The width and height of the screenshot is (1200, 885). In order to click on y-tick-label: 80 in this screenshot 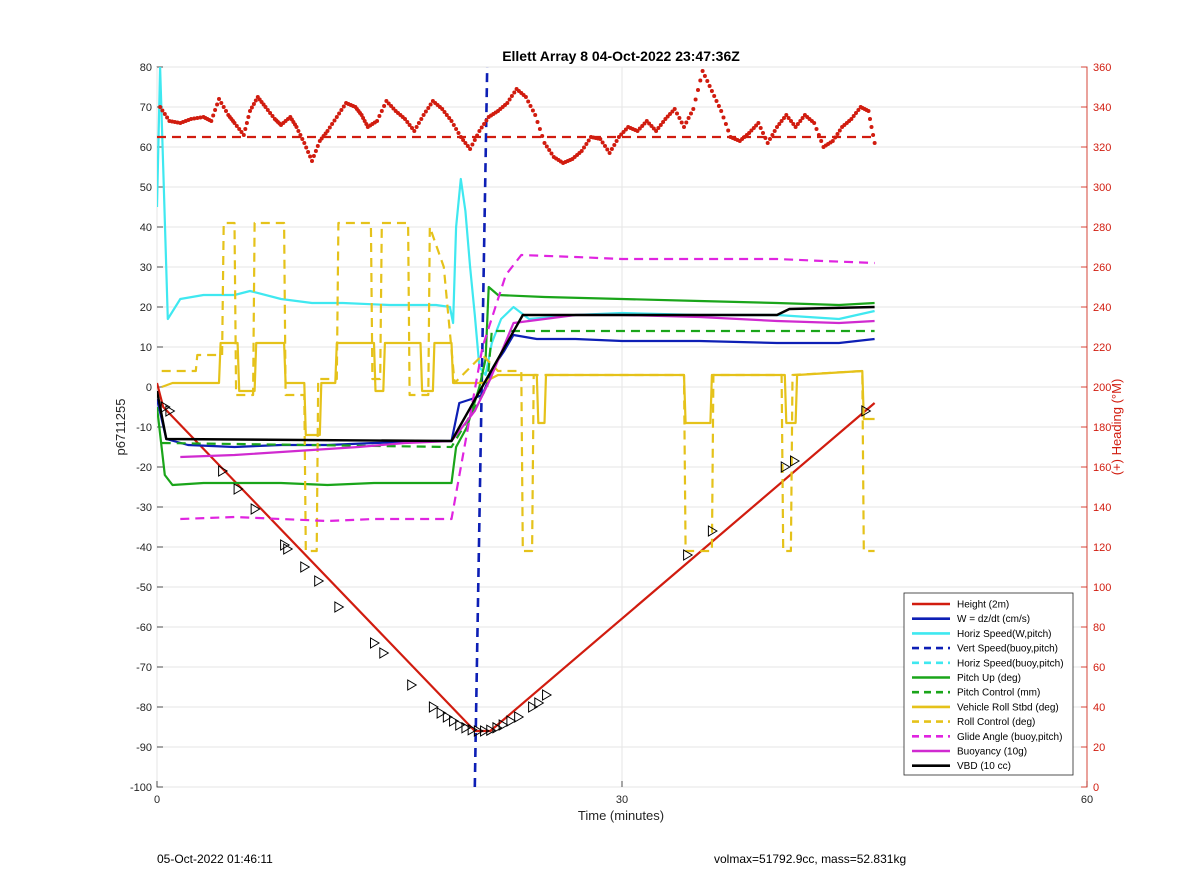, I will do `click(146, 68)`.